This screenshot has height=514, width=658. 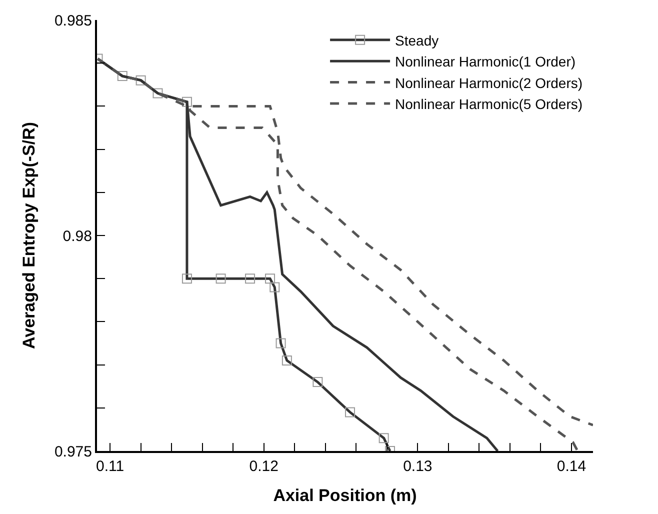 I want to click on legend-label: Nonlinear Harmonic(2 Orders), so click(x=489, y=82).